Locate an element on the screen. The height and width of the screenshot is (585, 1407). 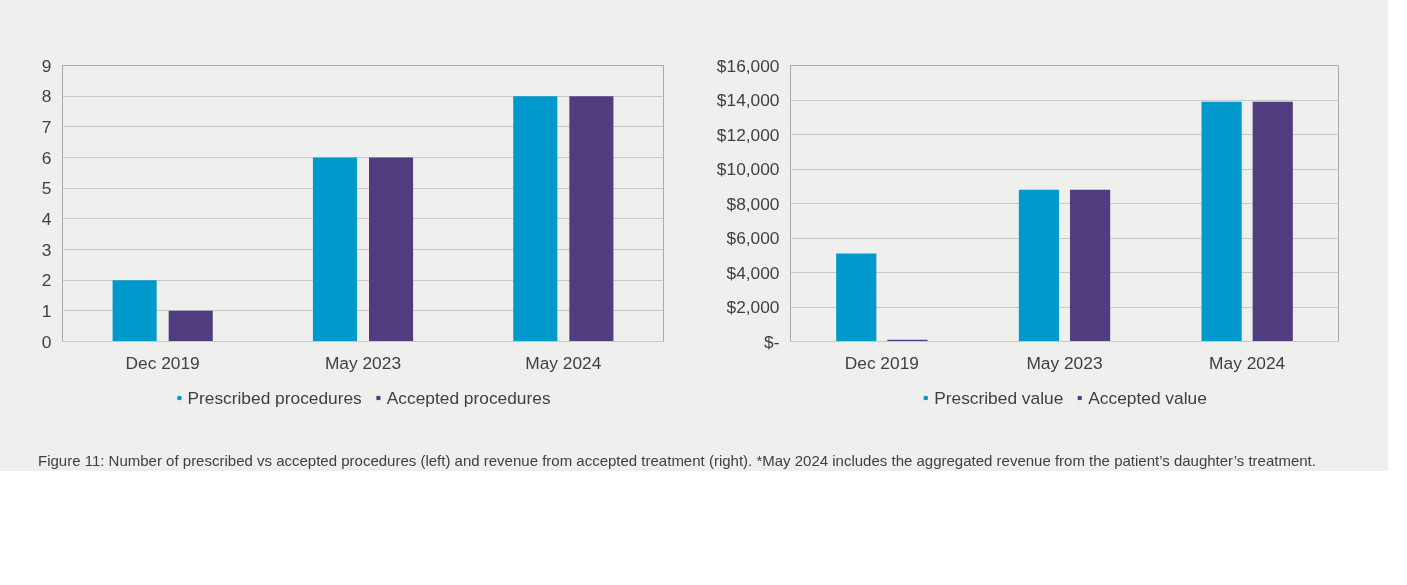
y-tick-label: 0 is located at coordinates (46, 341).